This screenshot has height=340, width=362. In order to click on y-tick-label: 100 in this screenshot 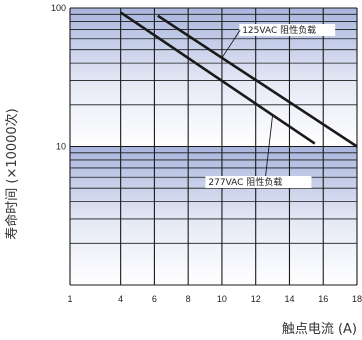, I will do `click(58, 8)`.